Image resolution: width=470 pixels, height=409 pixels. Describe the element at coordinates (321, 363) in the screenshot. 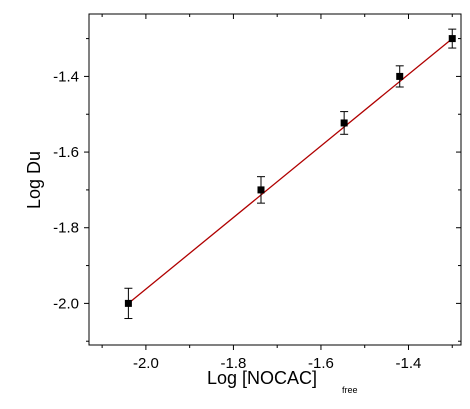

I see `x-tick-label: -1.6` at that location.